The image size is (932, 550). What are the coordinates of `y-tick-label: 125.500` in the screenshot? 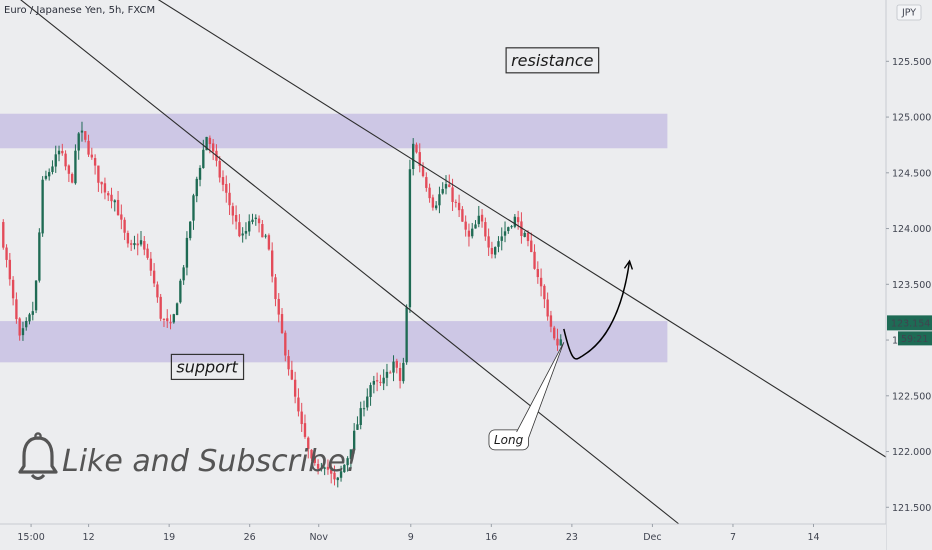 It's located at (911, 62).